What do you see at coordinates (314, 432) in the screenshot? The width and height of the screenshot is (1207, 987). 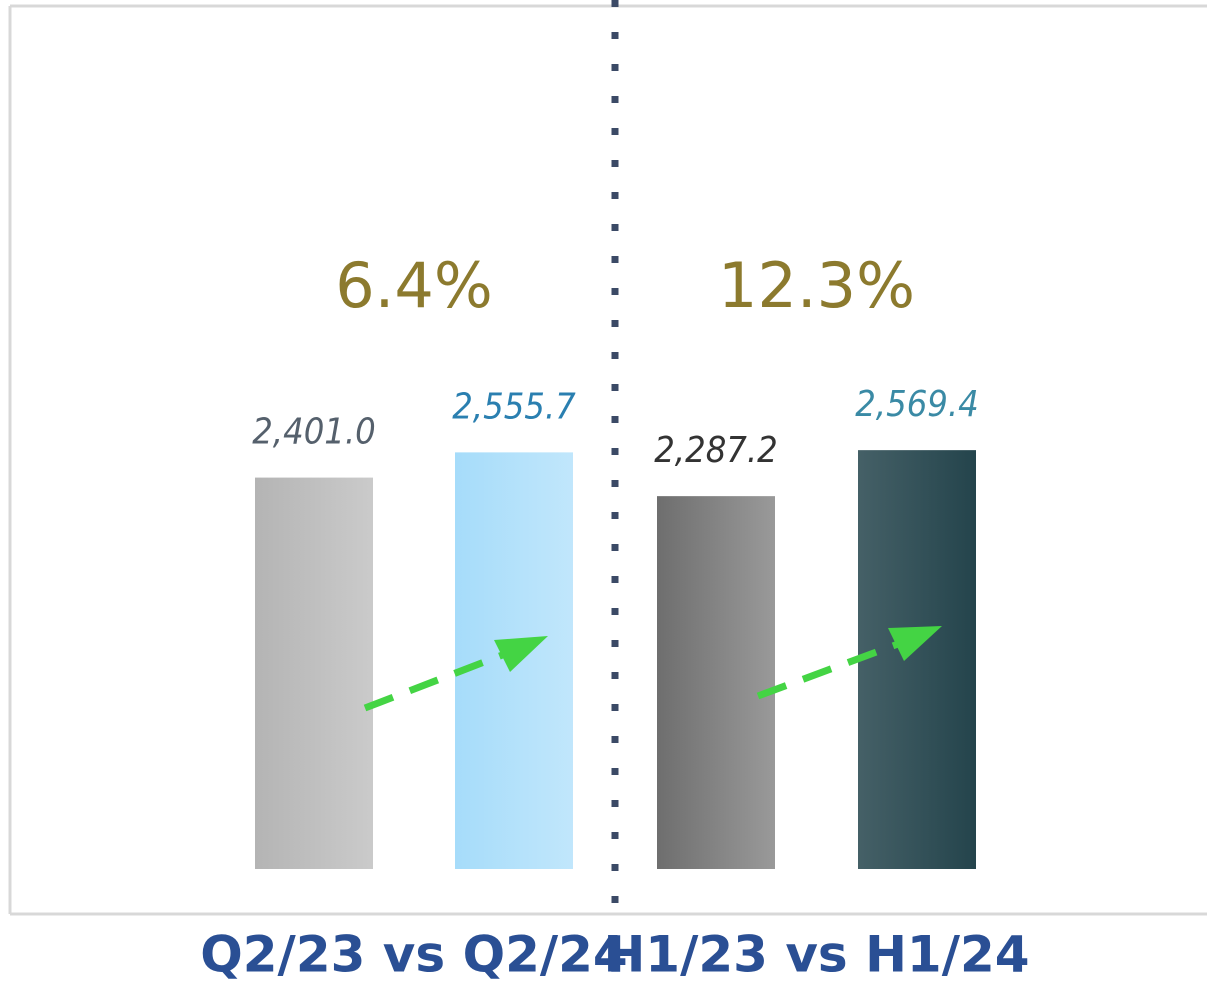 I see `value-label: 2,401.0` at bounding box center [314, 432].